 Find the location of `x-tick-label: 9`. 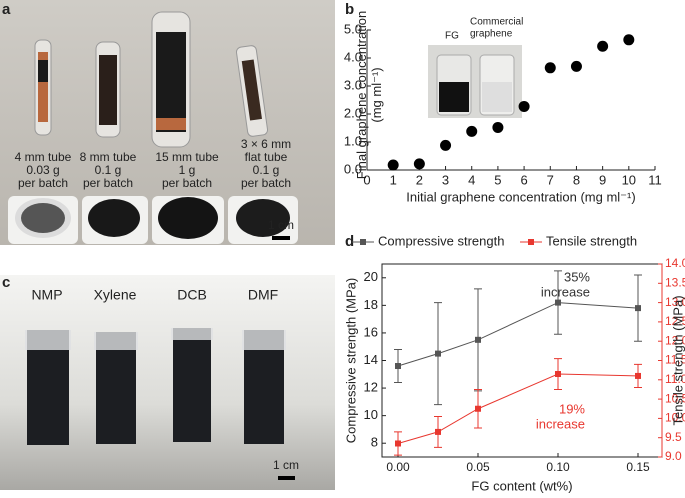

x-tick-label: 9 is located at coordinates (602, 179).